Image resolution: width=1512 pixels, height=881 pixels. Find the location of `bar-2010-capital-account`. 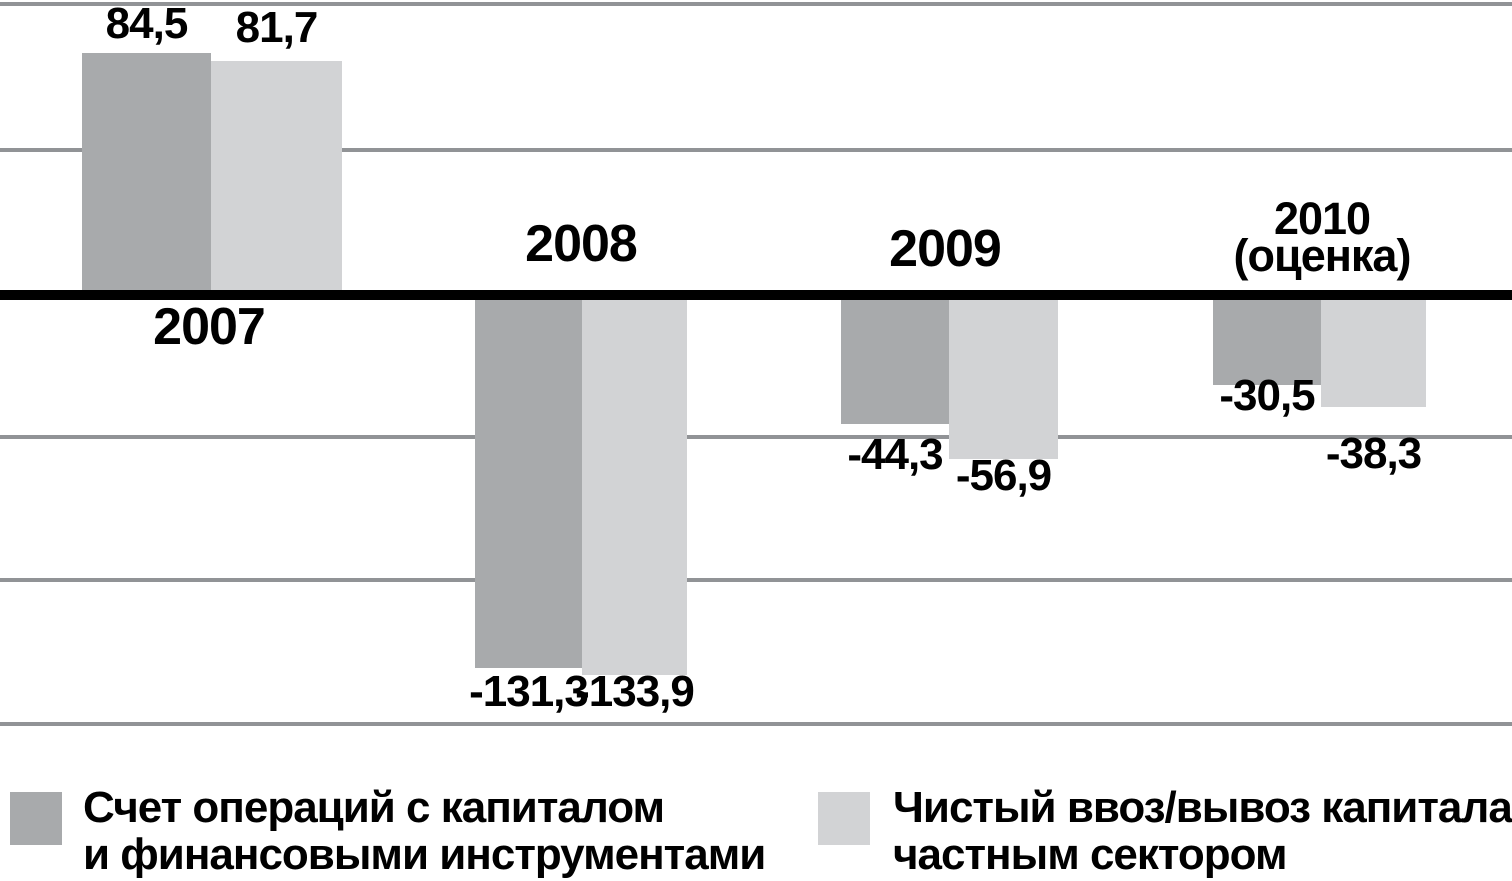

bar-2010-capital-account is located at coordinates (1267, 342).